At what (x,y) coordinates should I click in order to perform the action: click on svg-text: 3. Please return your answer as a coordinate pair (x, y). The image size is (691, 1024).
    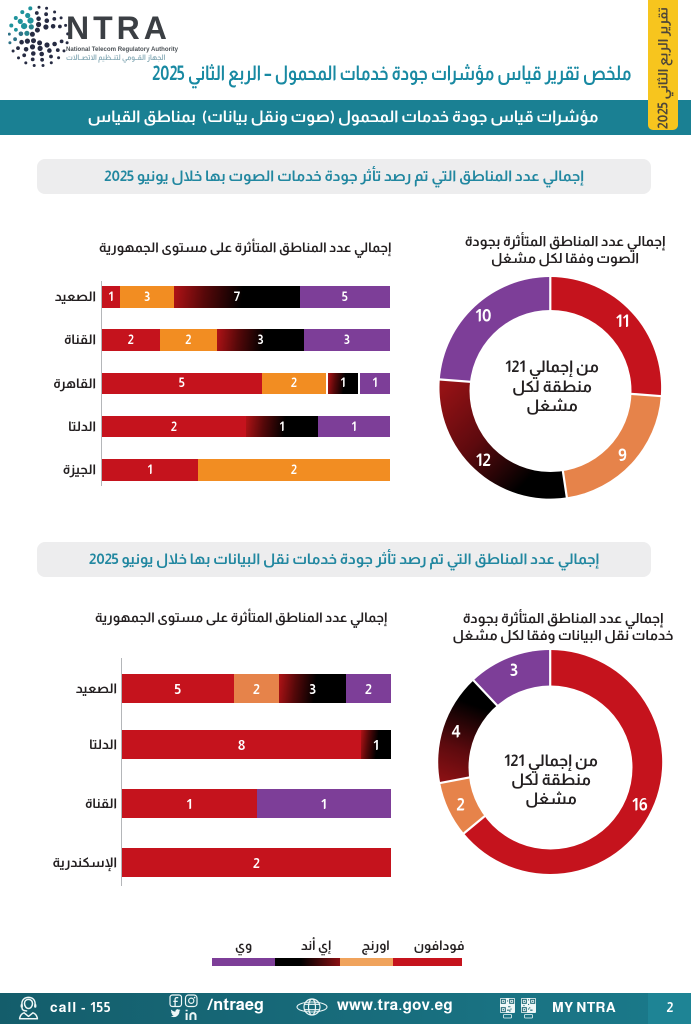
    Looking at the image, I should click on (514, 670).